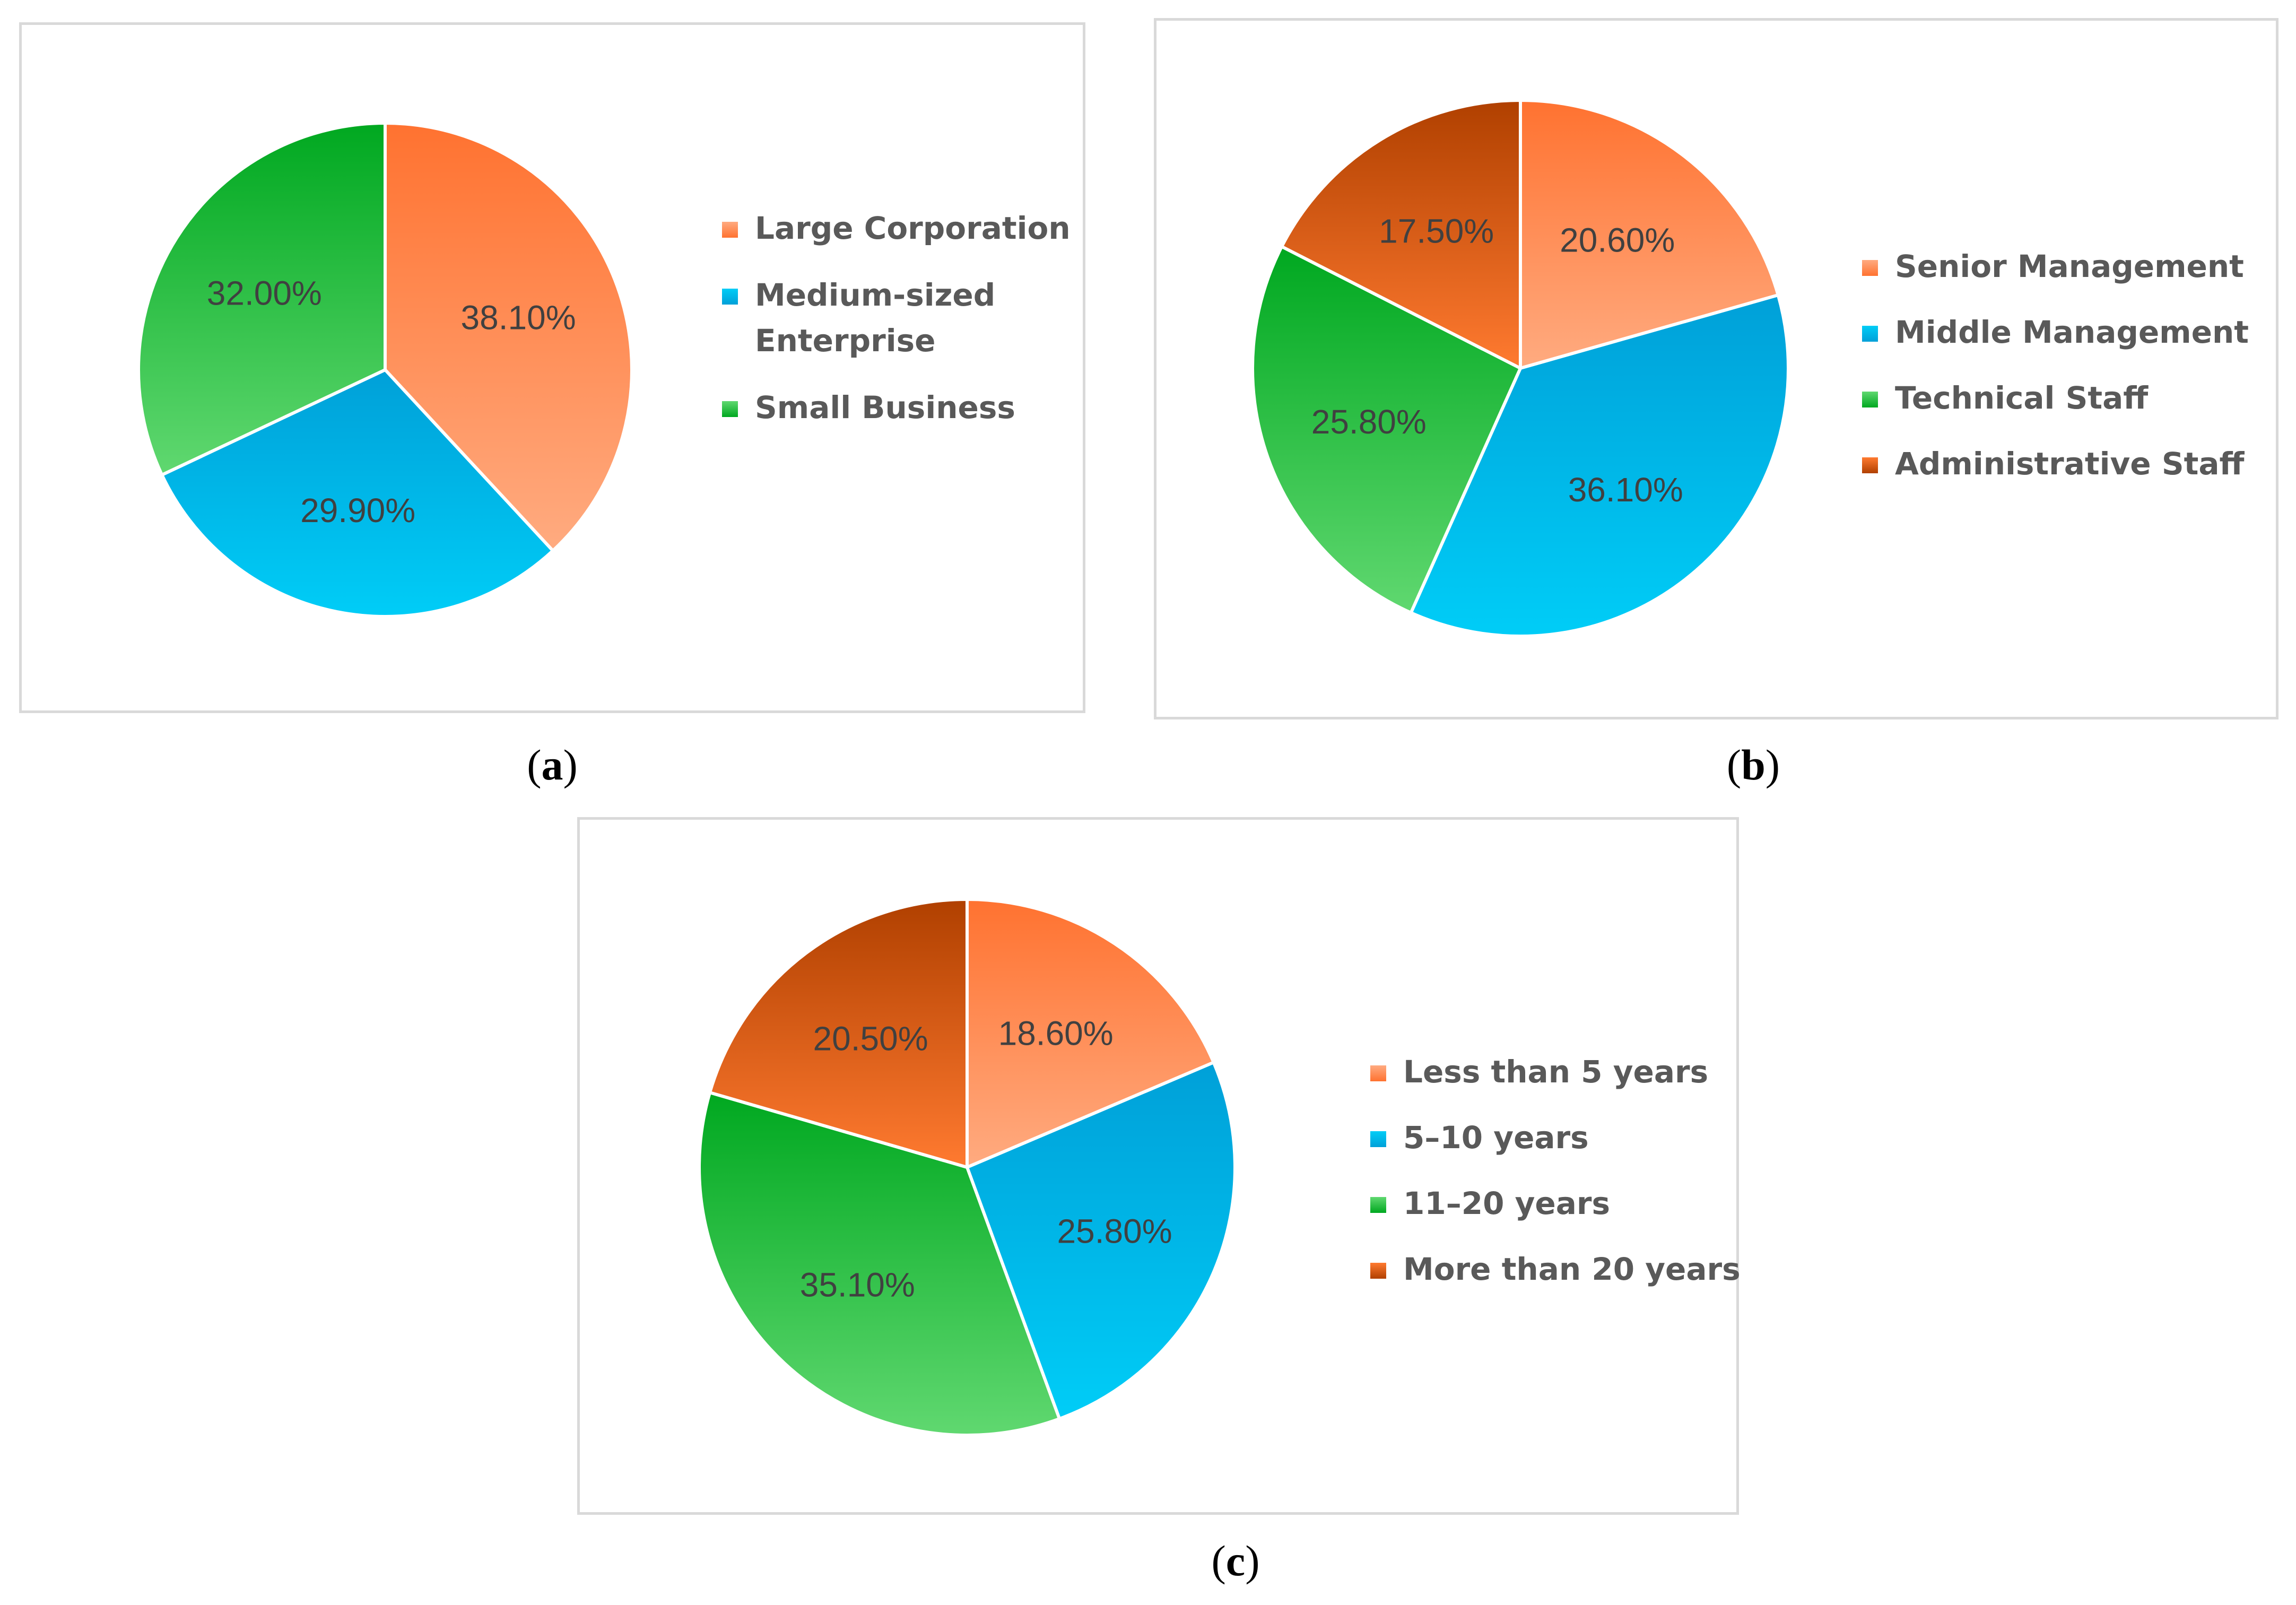 The width and height of the screenshot is (2296, 1605). I want to click on legend-item-more-than-20-years: More than 20 years, so click(1556, 1269).